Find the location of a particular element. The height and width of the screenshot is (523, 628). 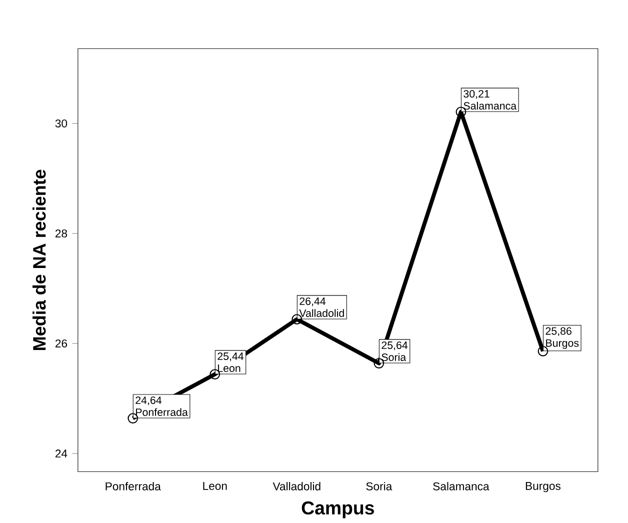

x-tick-label: Valladolid is located at coordinates (296, 486).